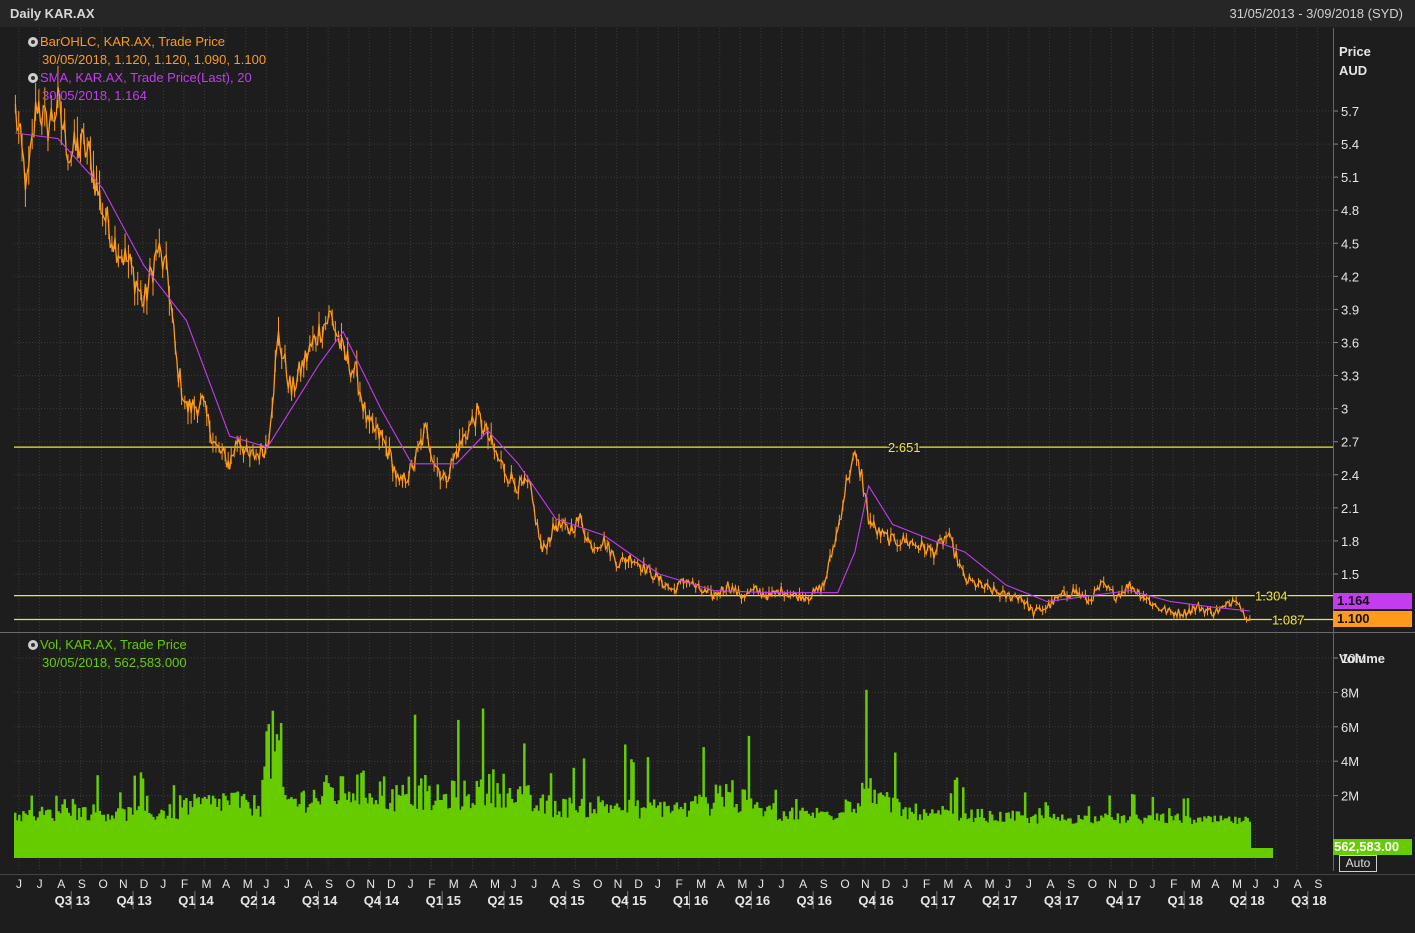 Image resolution: width=1415 pixels, height=933 pixels. What do you see at coordinates (1344, 409) in the screenshot?
I see `price-tick-label: 3` at bounding box center [1344, 409].